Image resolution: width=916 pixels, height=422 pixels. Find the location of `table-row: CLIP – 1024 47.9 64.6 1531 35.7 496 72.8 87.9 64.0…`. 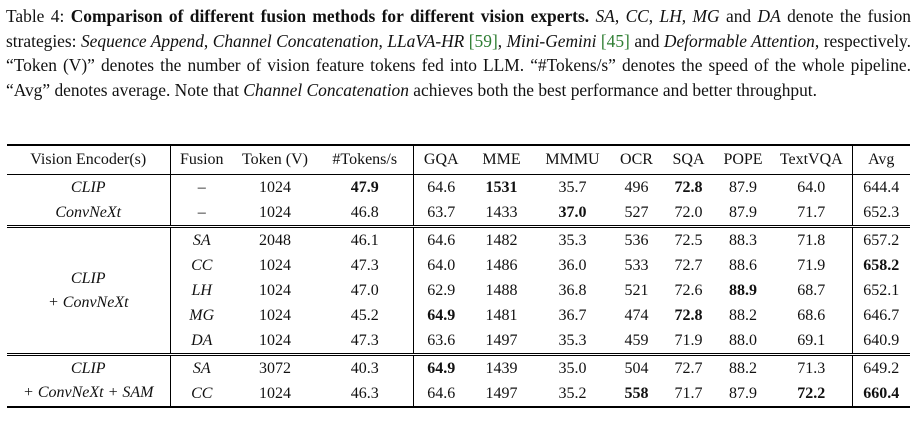

table-row: CLIP – 1024 47.9 64.6 1531 35.7 496 72.8 87.9 64.0… is located at coordinates (458, 187).